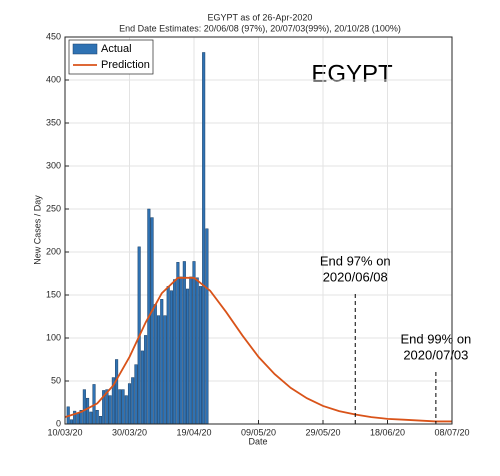 This screenshot has height=476, width=500. What do you see at coordinates (258, 432) in the screenshot?
I see `x-tick-label: 09/05/20` at bounding box center [258, 432].